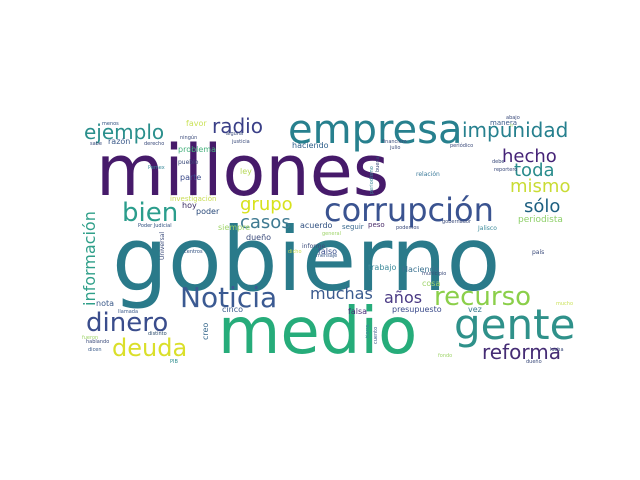 The width and height of the screenshot is (640, 480). Describe the element at coordinates (229, 297) in the screenshot. I see `cloud-word: Noticia` at that location.